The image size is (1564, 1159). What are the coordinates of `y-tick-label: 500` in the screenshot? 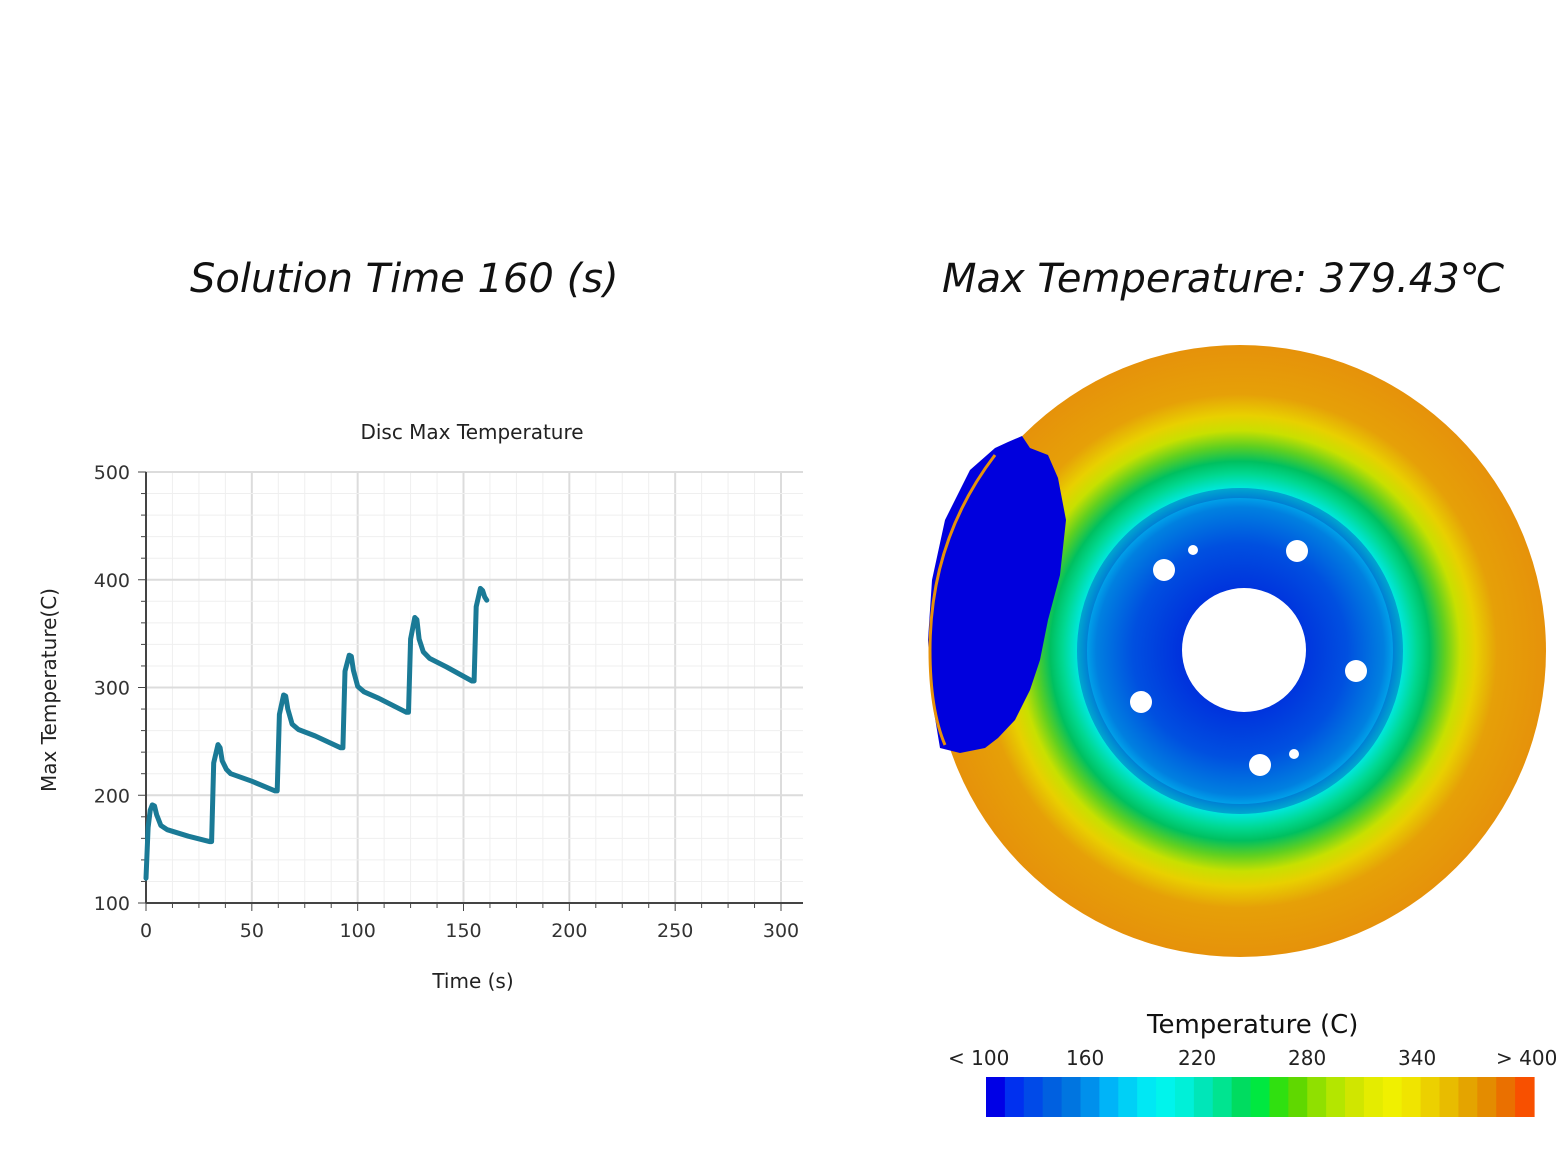 It's located at (112, 473).